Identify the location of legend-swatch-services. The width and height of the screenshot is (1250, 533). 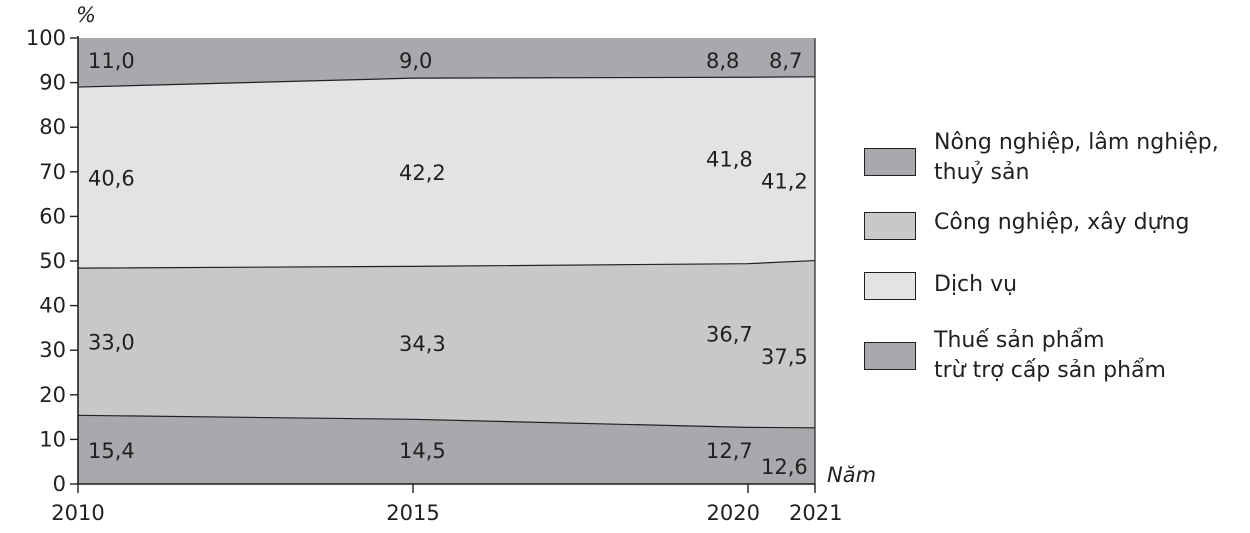
(890, 286).